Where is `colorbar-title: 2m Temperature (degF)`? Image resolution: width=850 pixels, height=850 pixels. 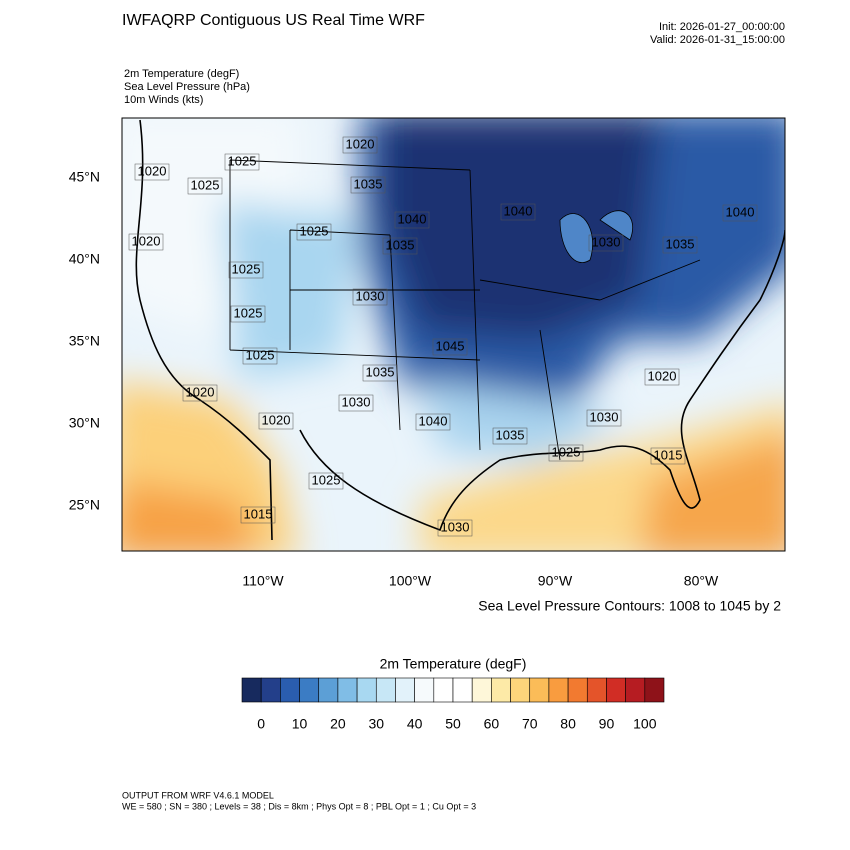
colorbar-title: 2m Temperature (degF) is located at coordinates (453, 664).